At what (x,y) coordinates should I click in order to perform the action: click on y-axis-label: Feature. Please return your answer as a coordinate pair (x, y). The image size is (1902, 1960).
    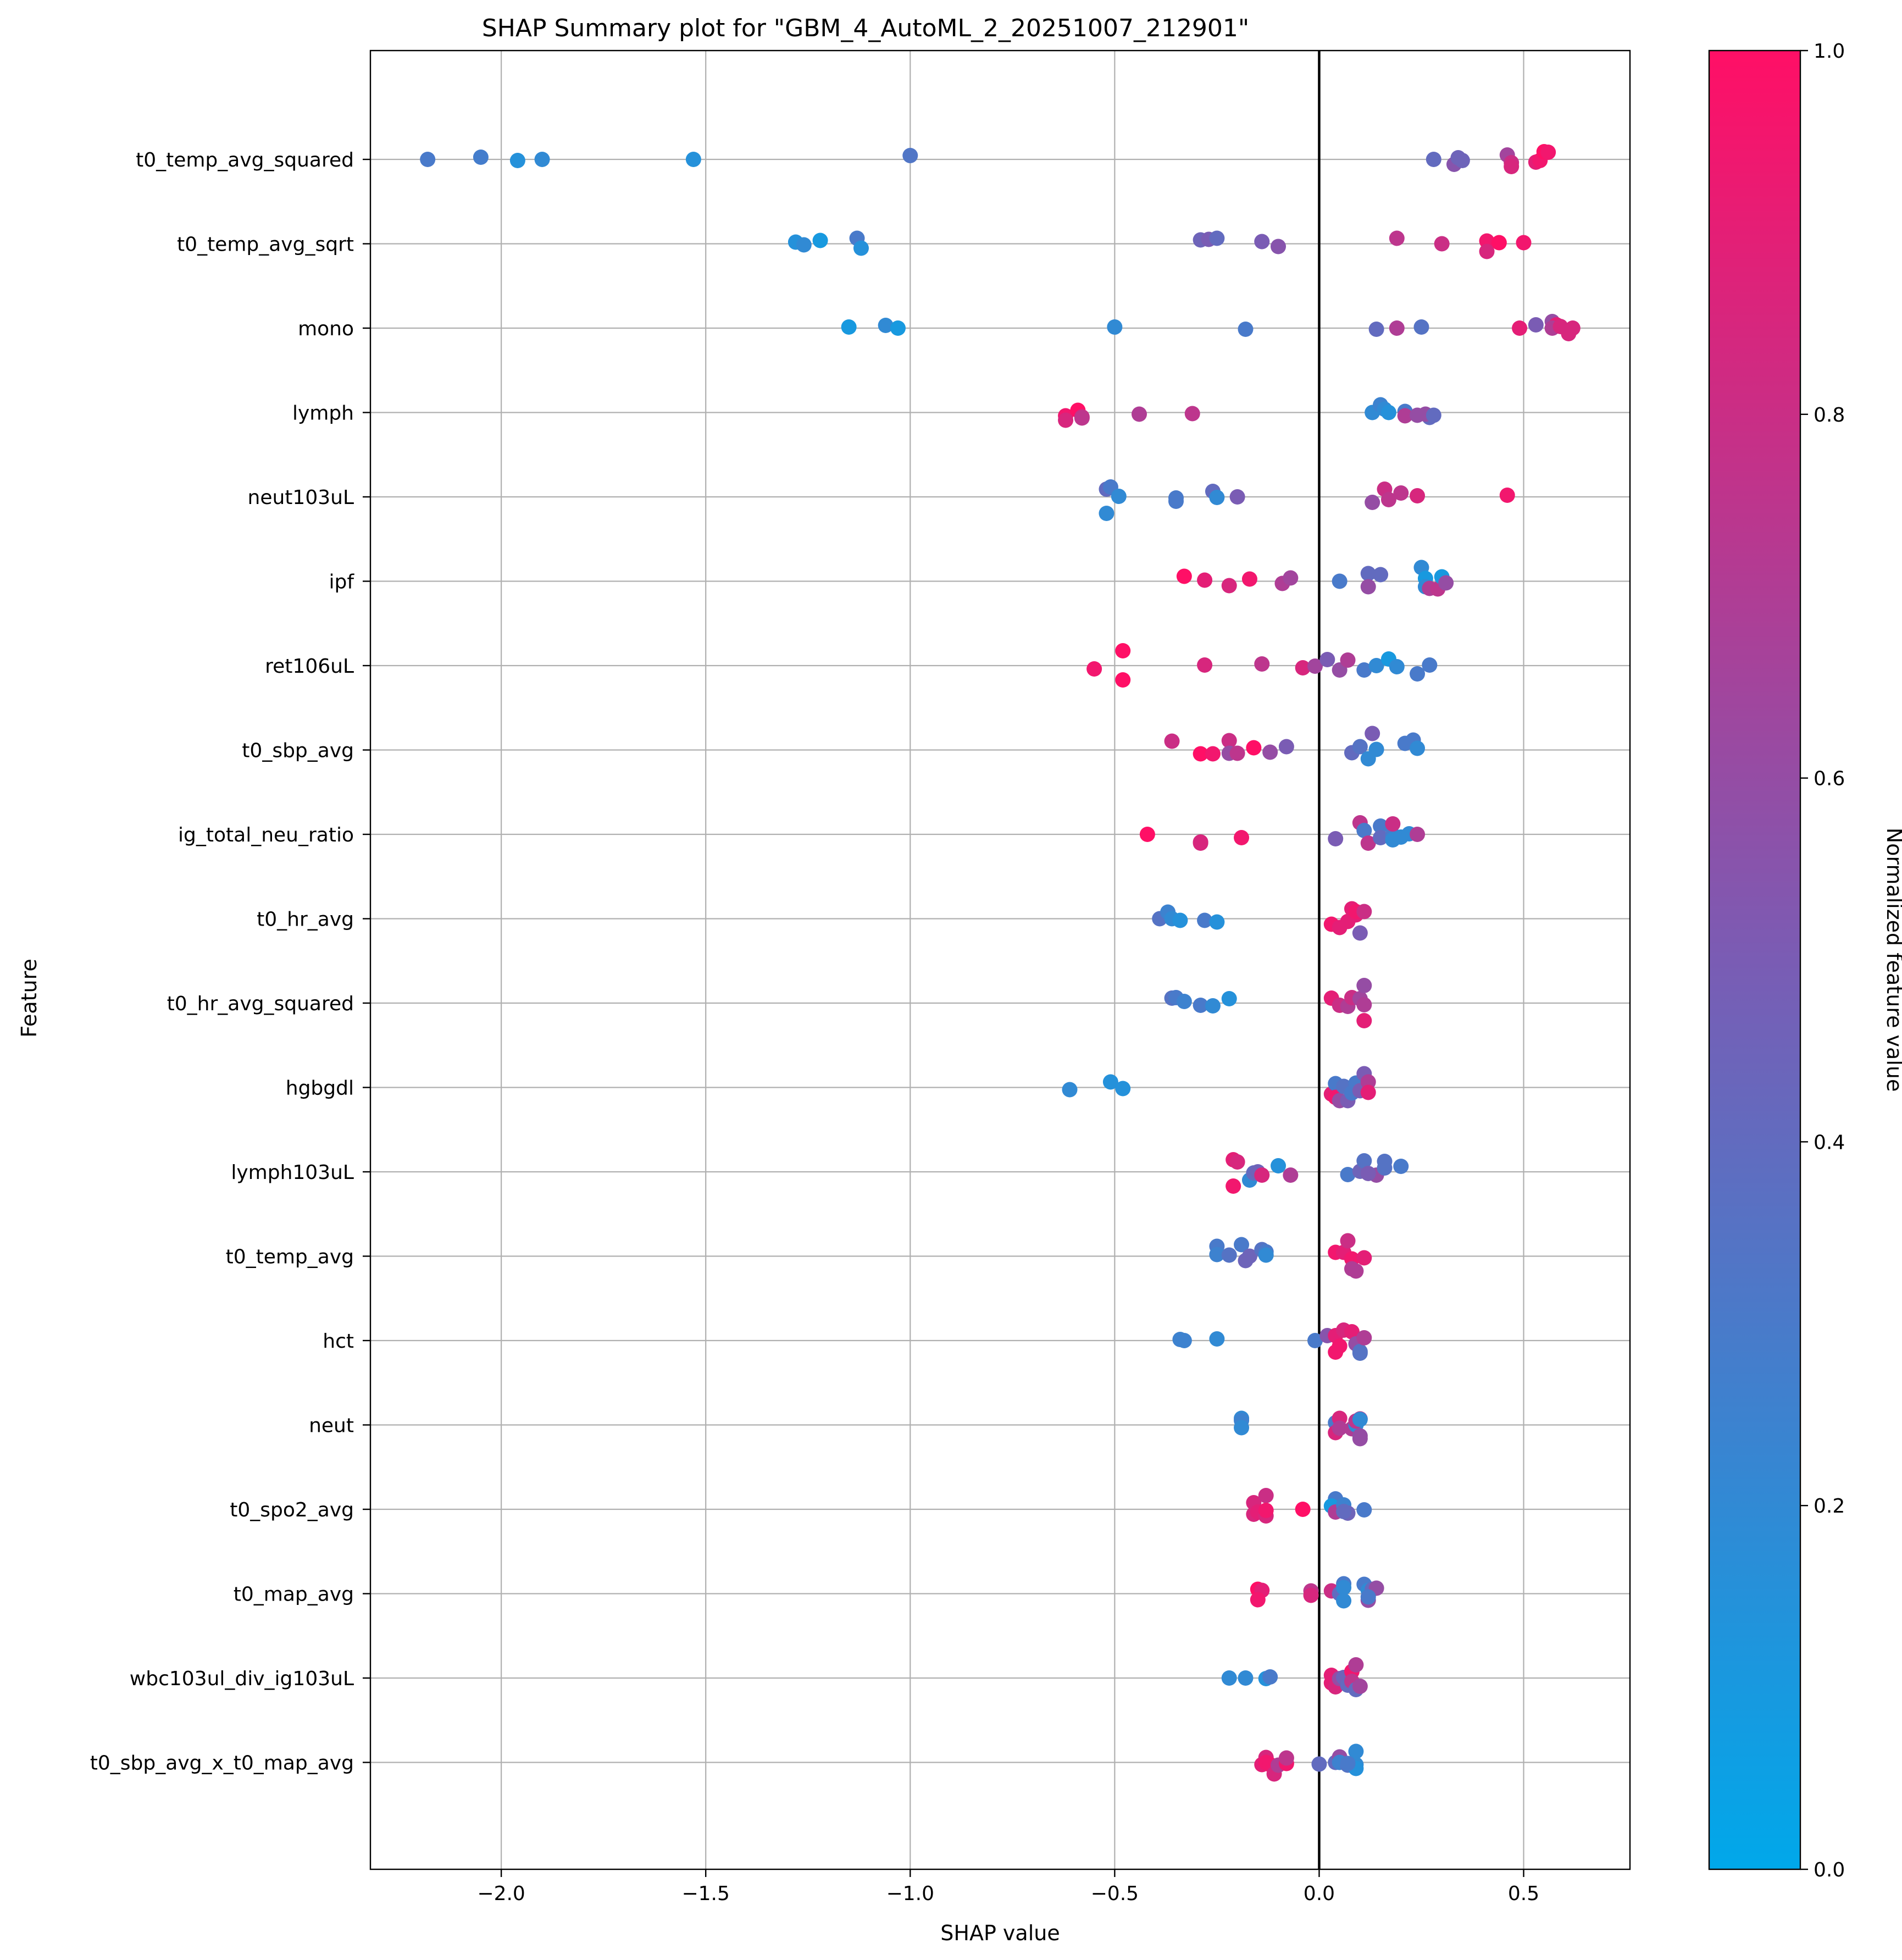
    Looking at the image, I should click on (29, 998).